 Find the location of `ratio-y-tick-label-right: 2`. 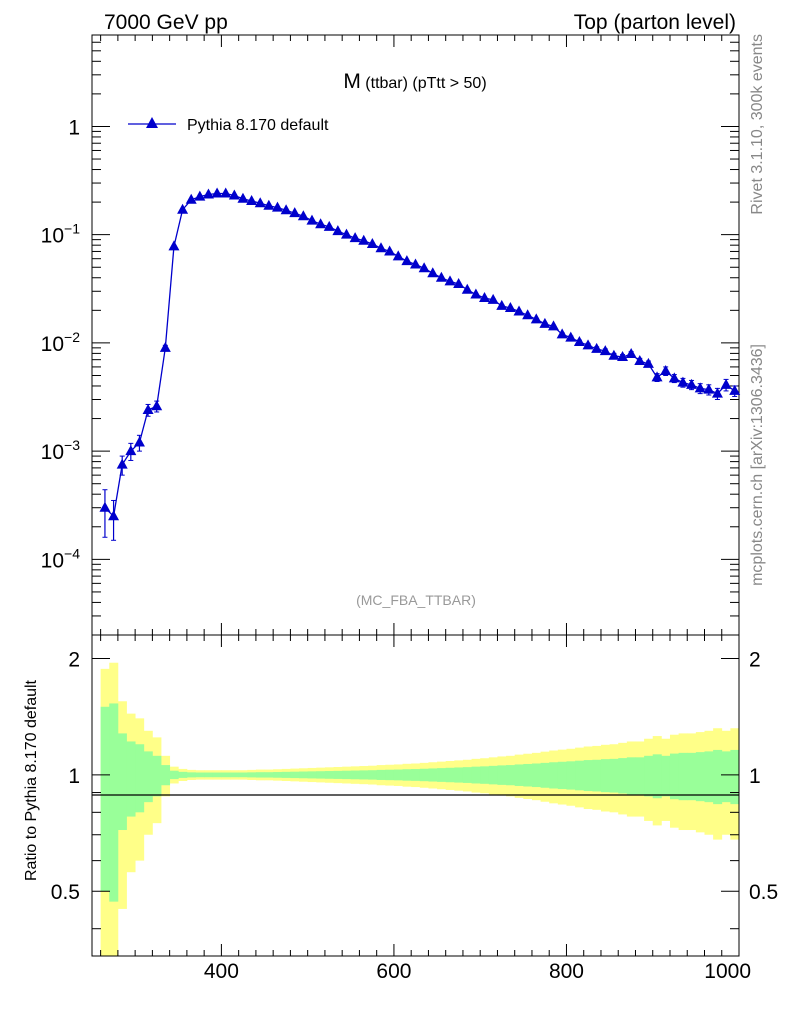

ratio-y-tick-label-right: 2 is located at coordinates (755, 659).